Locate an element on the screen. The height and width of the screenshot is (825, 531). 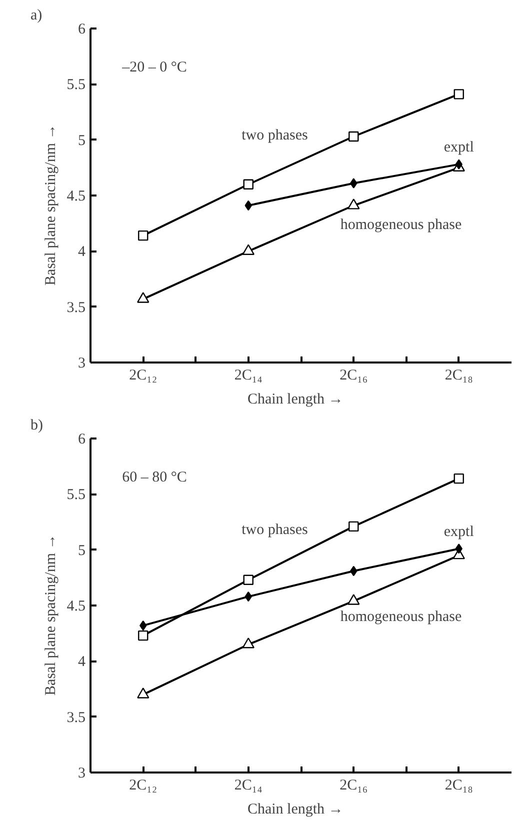
chart-title: b) is located at coordinates (36, 426).